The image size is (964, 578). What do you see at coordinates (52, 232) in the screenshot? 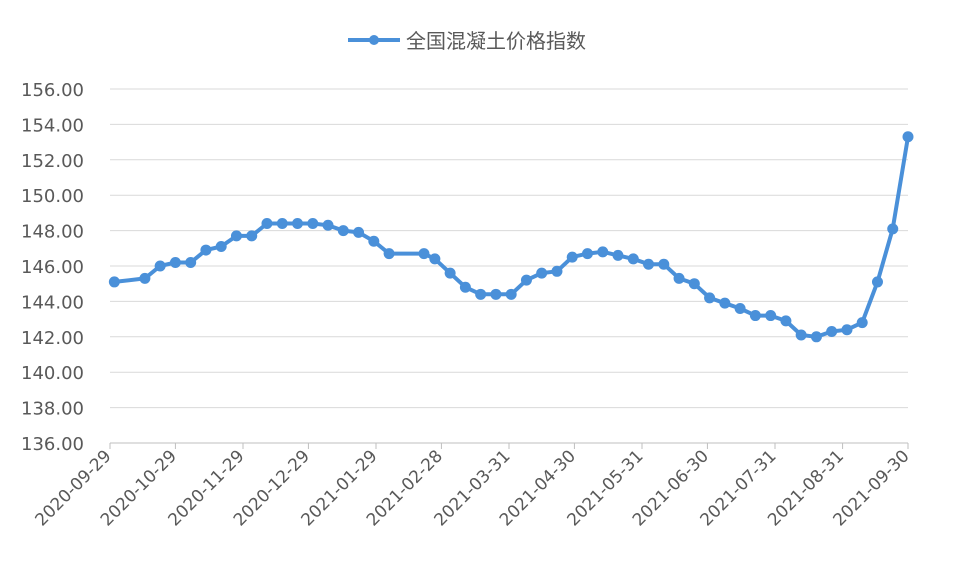
I see `y-tick-label: 148.00` at bounding box center [52, 232].